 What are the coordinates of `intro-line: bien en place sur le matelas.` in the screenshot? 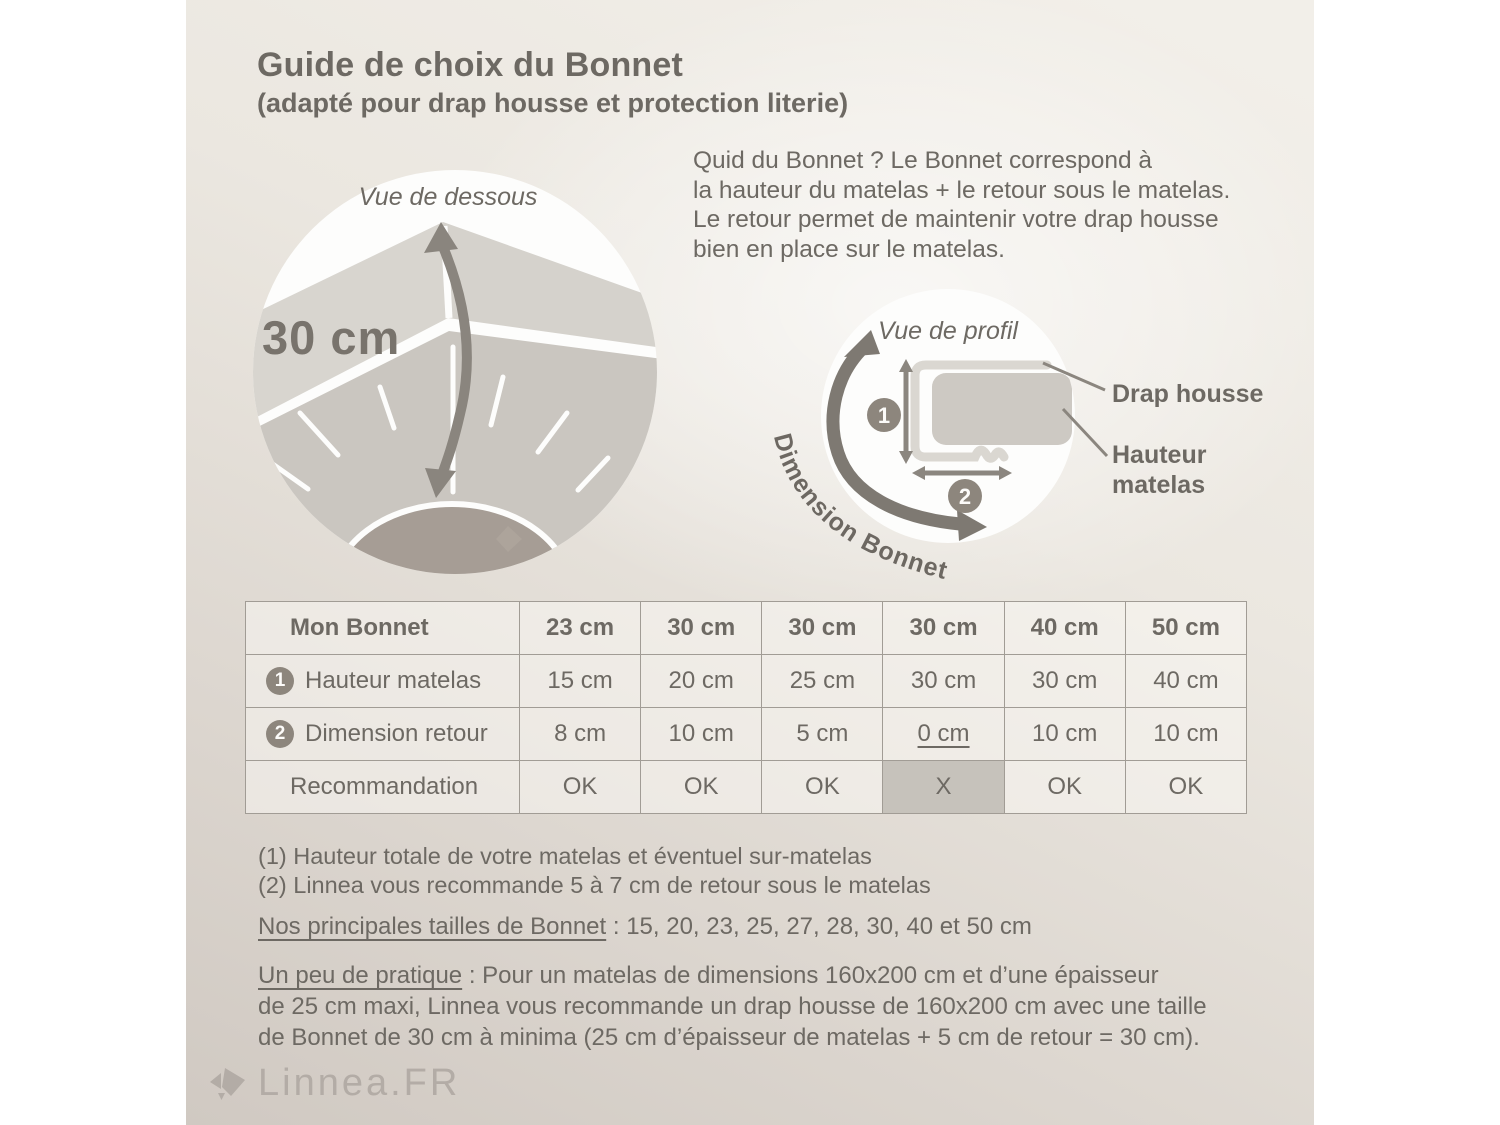 It's located at (849, 249).